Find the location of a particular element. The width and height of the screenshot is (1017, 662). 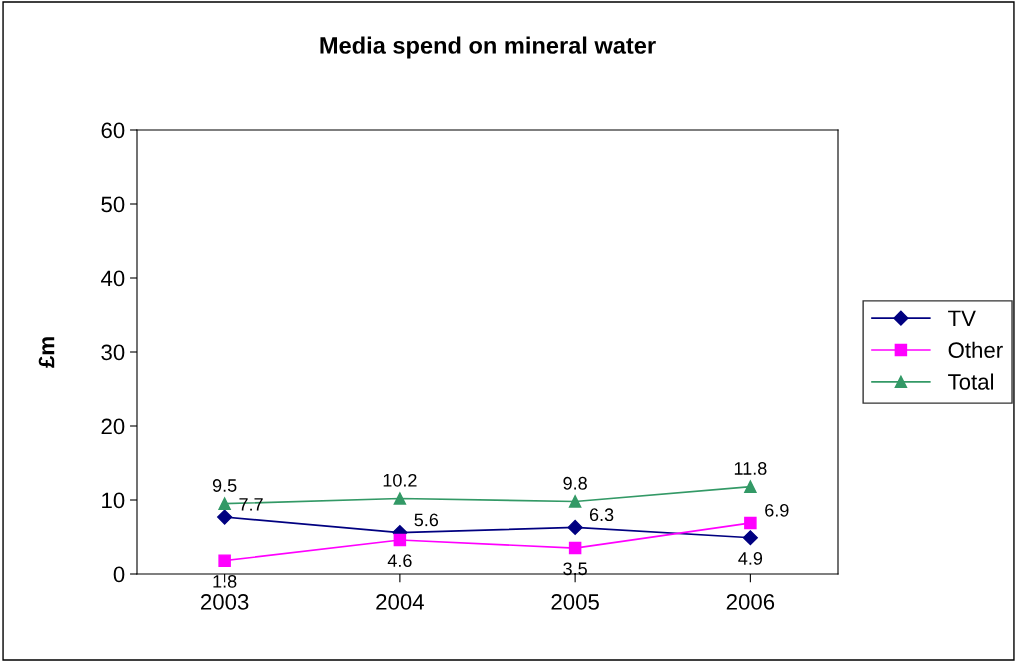

data-label: 3.5 is located at coordinates (575, 569).